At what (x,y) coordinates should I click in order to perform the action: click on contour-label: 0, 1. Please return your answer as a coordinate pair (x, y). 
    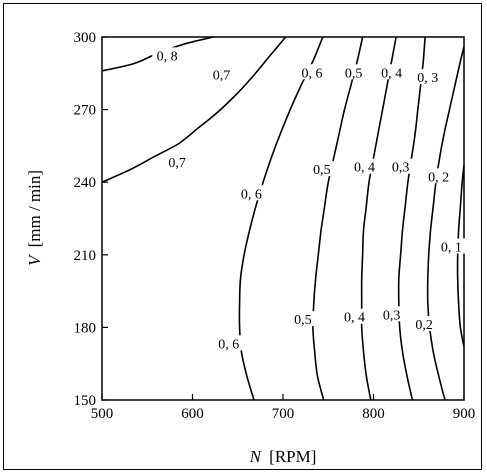
    Looking at the image, I should click on (451, 248).